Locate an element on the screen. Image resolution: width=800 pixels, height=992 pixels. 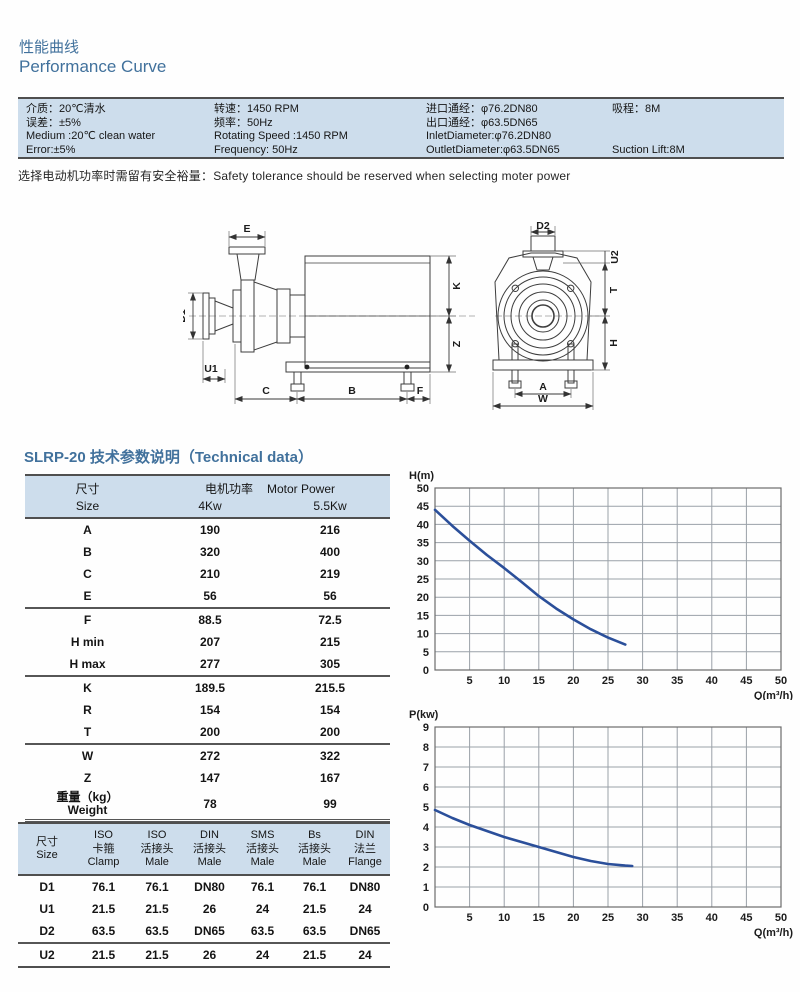
tech-cell-4kw: 78 is located at coordinates (210, 803).